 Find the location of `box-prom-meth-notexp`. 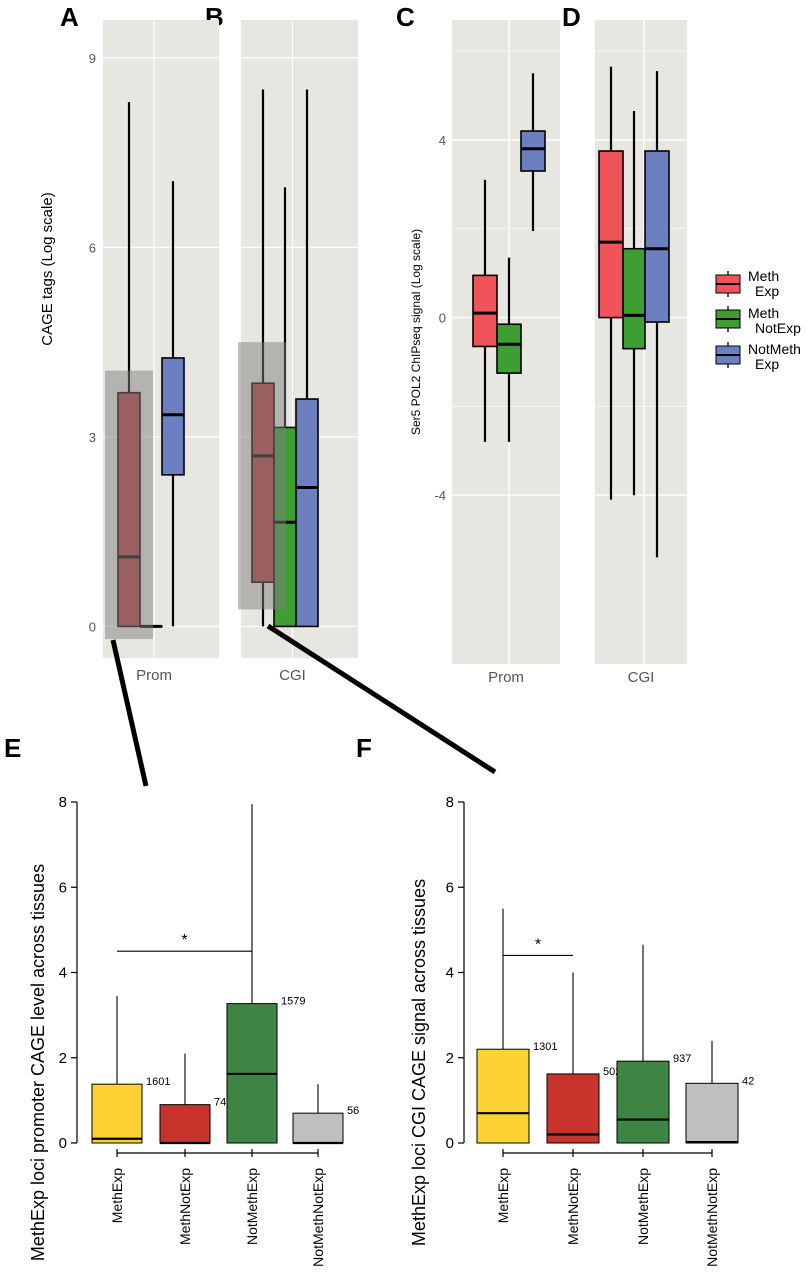

box-prom-meth-notexp is located at coordinates (509, 349).